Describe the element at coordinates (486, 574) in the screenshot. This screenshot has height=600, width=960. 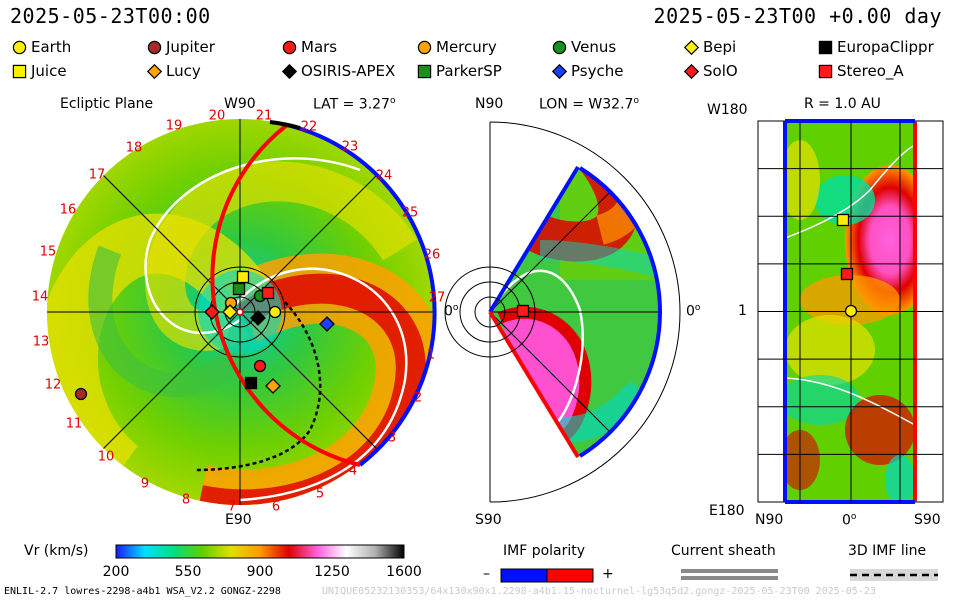
I see `imf-minus-label: –` at that location.